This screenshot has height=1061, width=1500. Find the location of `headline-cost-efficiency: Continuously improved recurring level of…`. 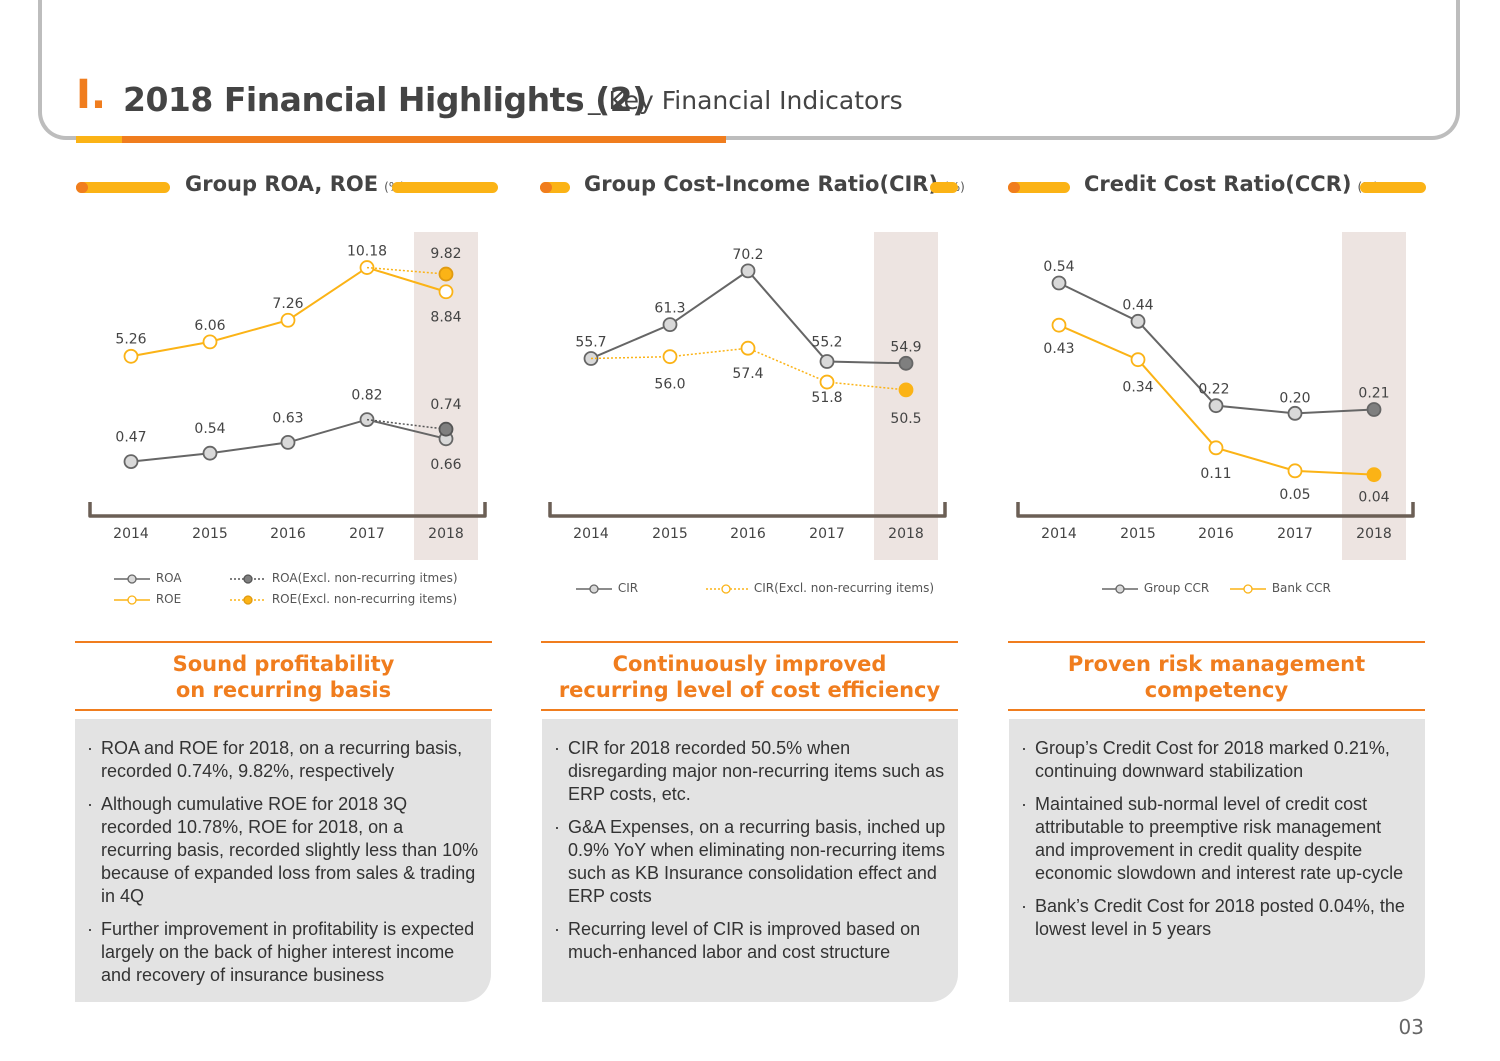

headline-cost-efficiency: Continuously improved recurring level of… is located at coordinates (749, 676).